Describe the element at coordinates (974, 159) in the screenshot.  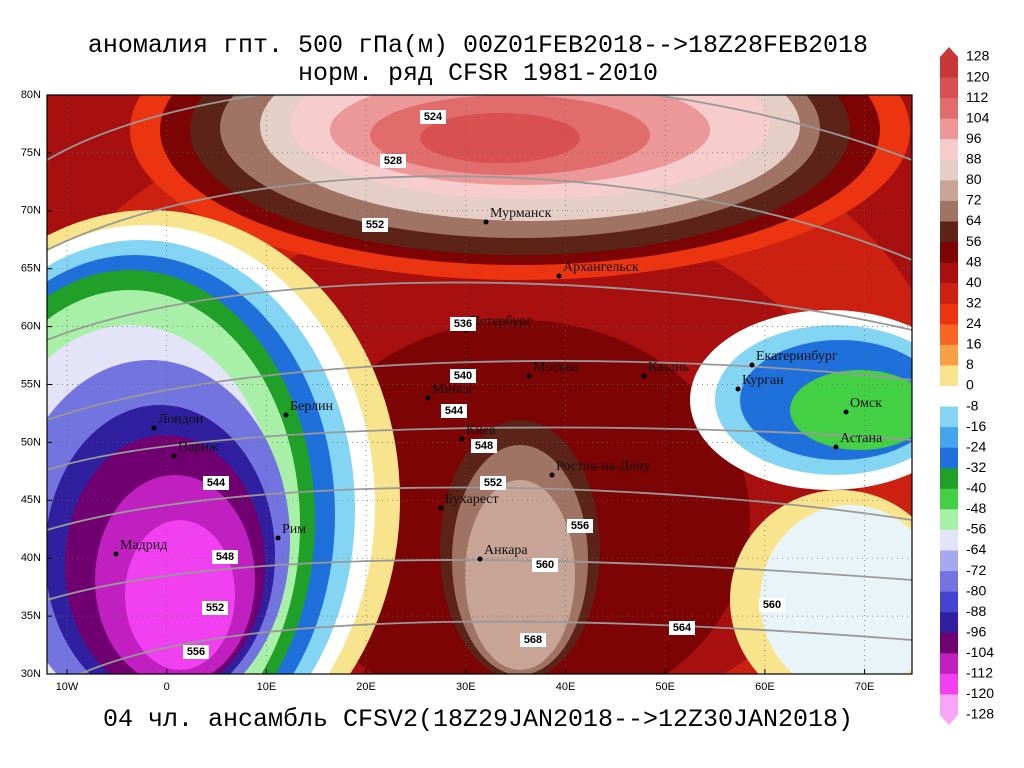
I see `colorbar-label: 88` at that location.